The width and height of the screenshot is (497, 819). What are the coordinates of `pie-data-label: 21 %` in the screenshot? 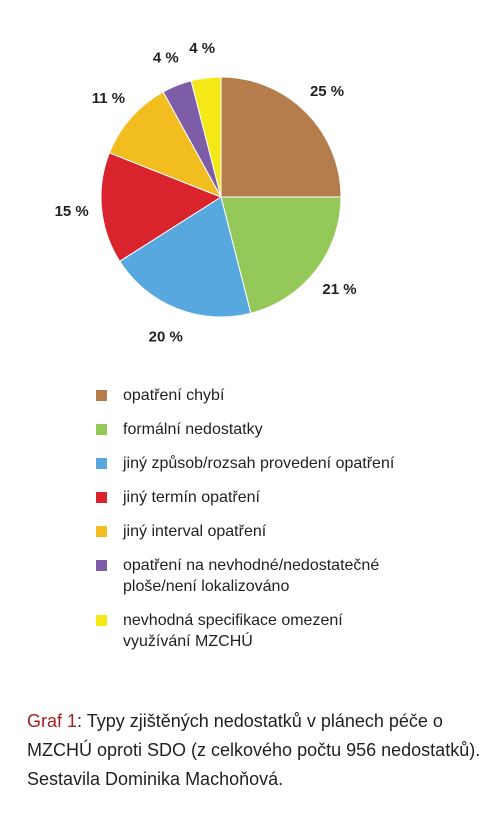 It's located at (339, 289).